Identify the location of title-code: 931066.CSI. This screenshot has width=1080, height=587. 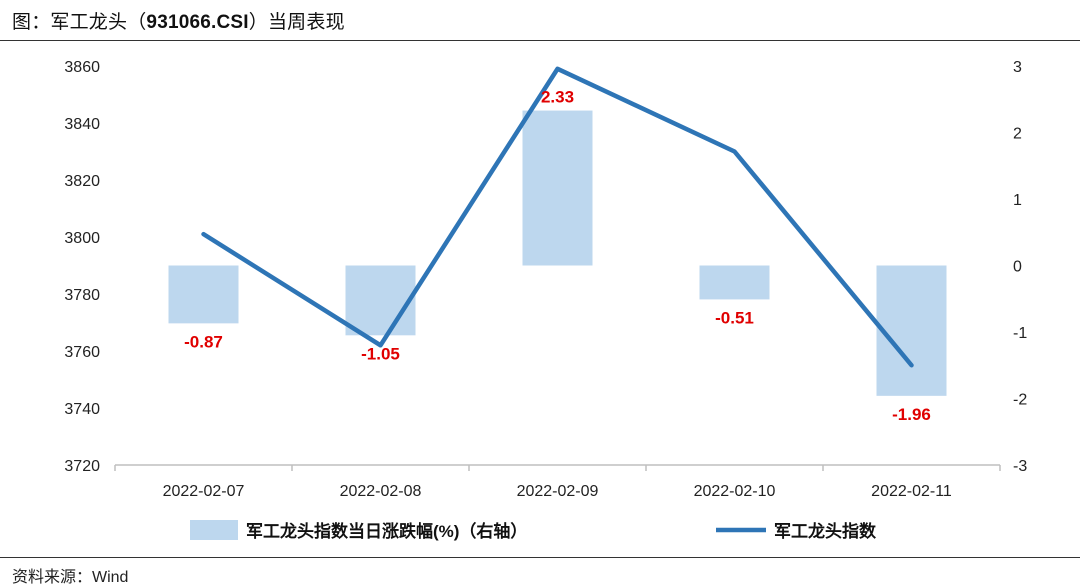
(197, 22).